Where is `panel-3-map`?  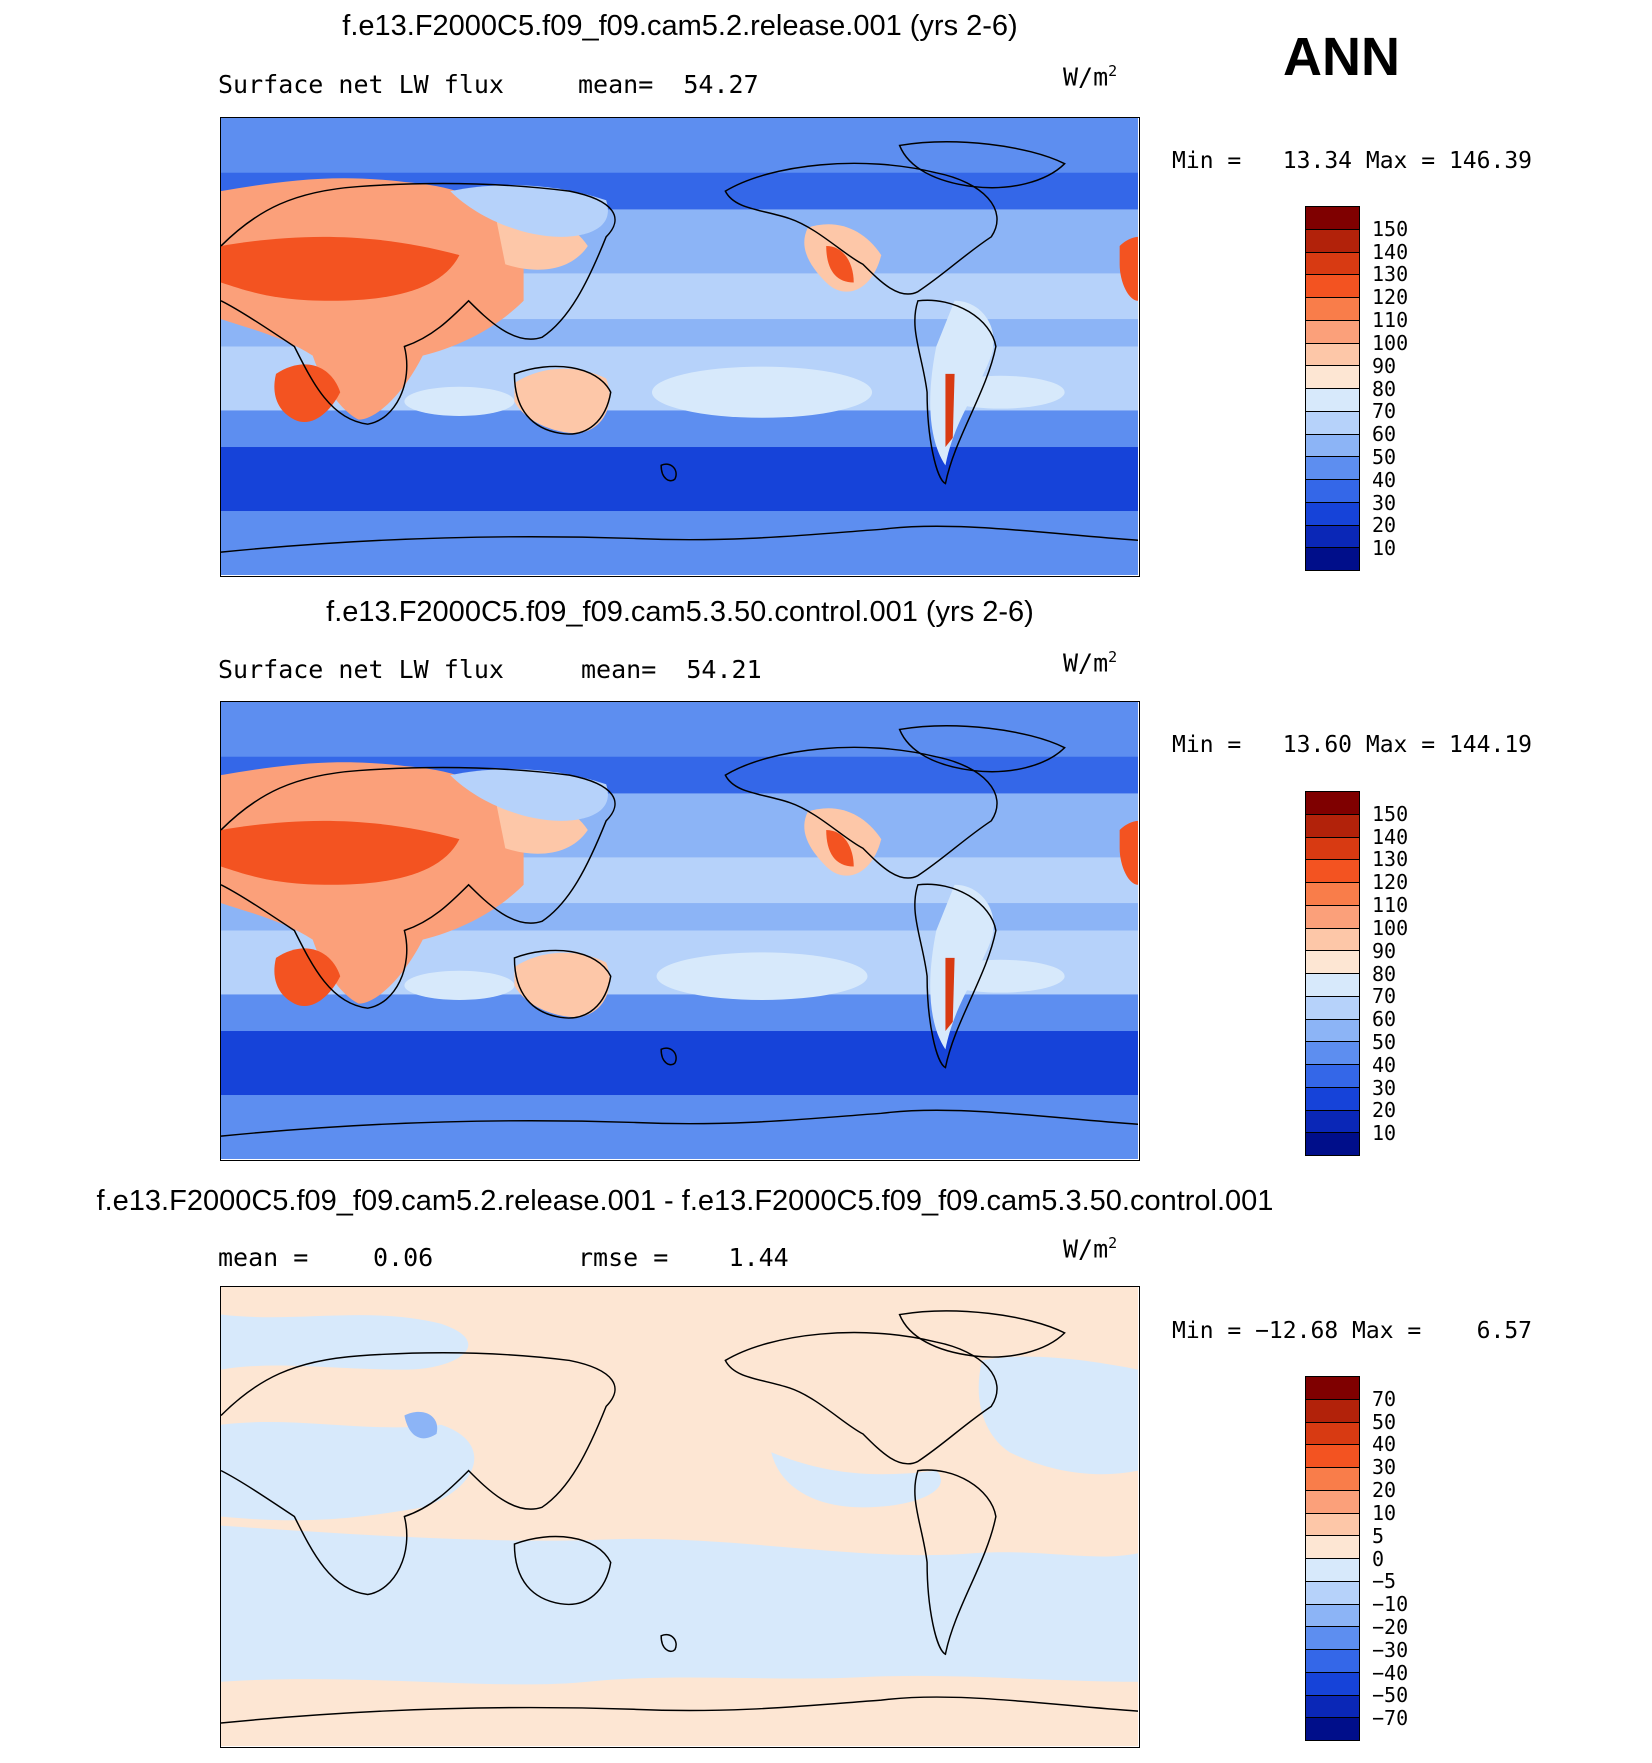
panel-3-map is located at coordinates (680, 1517).